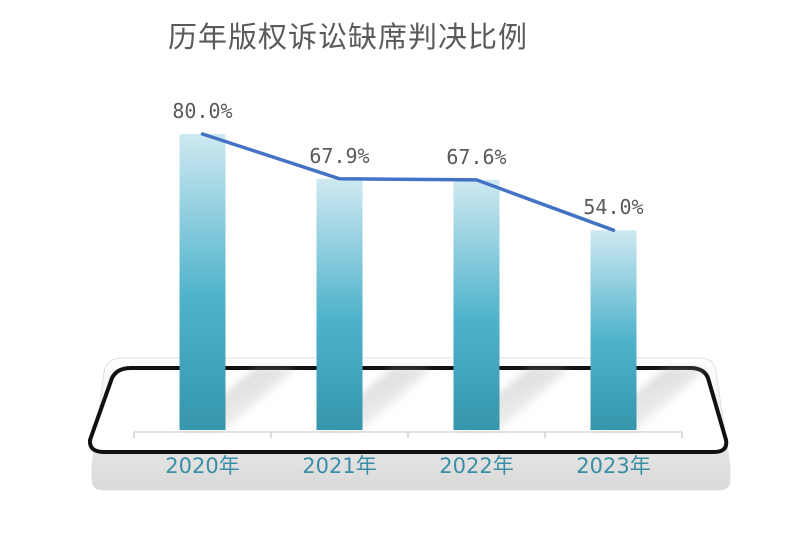  What do you see at coordinates (476, 466) in the screenshot?
I see `x-tick-label: 2022年` at bounding box center [476, 466].